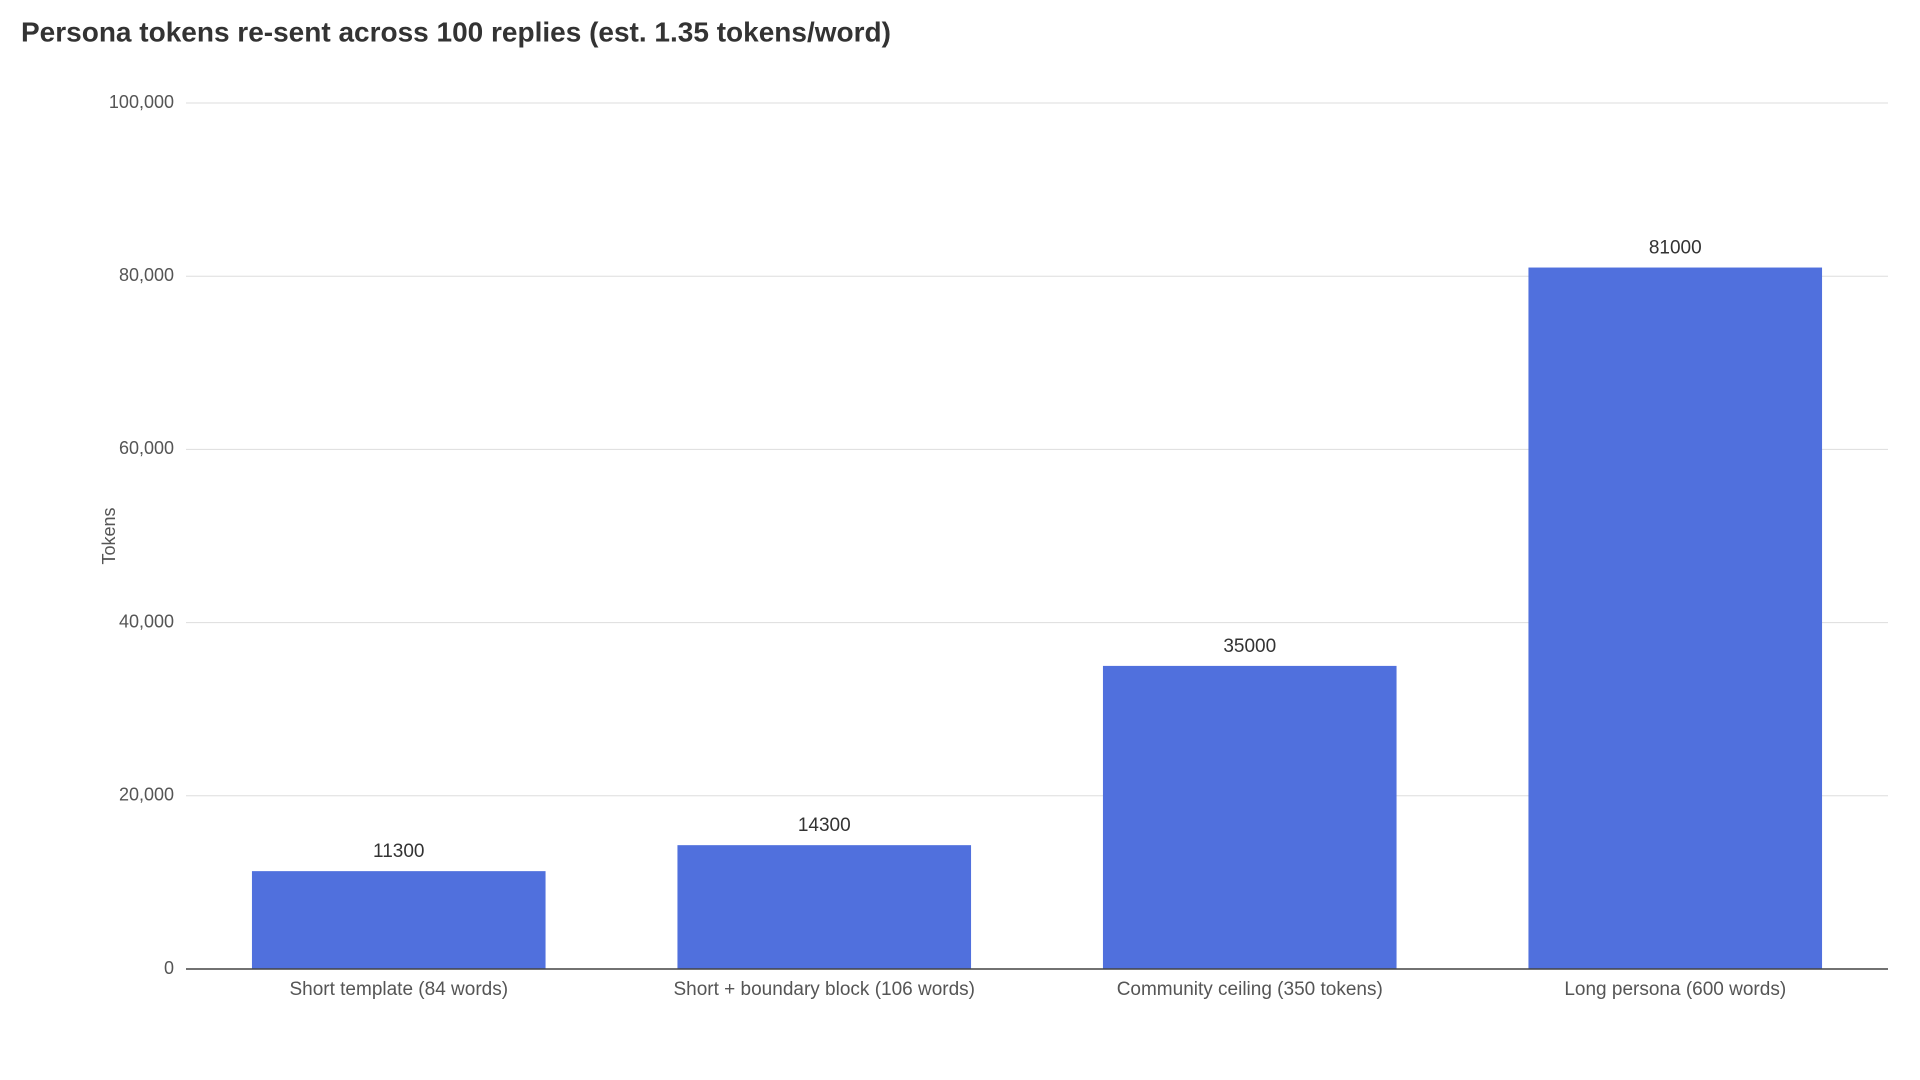 The width and height of the screenshot is (1920, 1080). What do you see at coordinates (146, 448) in the screenshot?
I see `y-tick-label: 60,000` at bounding box center [146, 448].